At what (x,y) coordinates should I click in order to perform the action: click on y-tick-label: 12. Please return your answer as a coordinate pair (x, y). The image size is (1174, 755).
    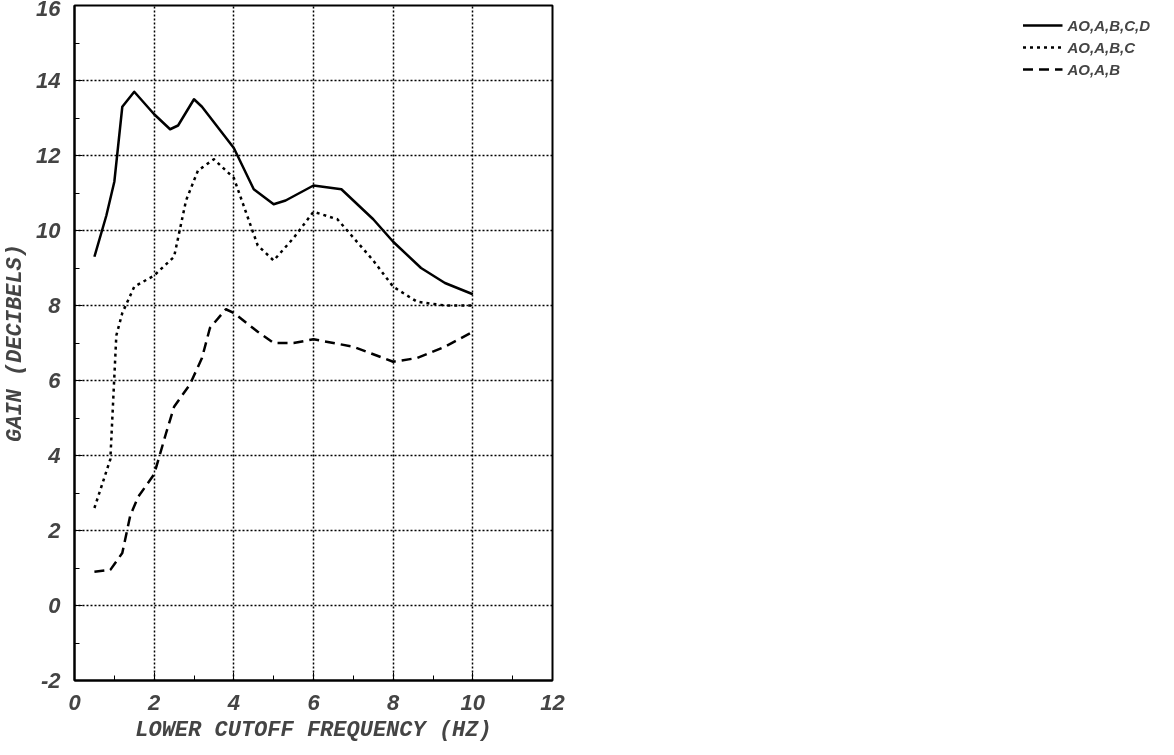
    Looking at the image, I should click on (49, 155).